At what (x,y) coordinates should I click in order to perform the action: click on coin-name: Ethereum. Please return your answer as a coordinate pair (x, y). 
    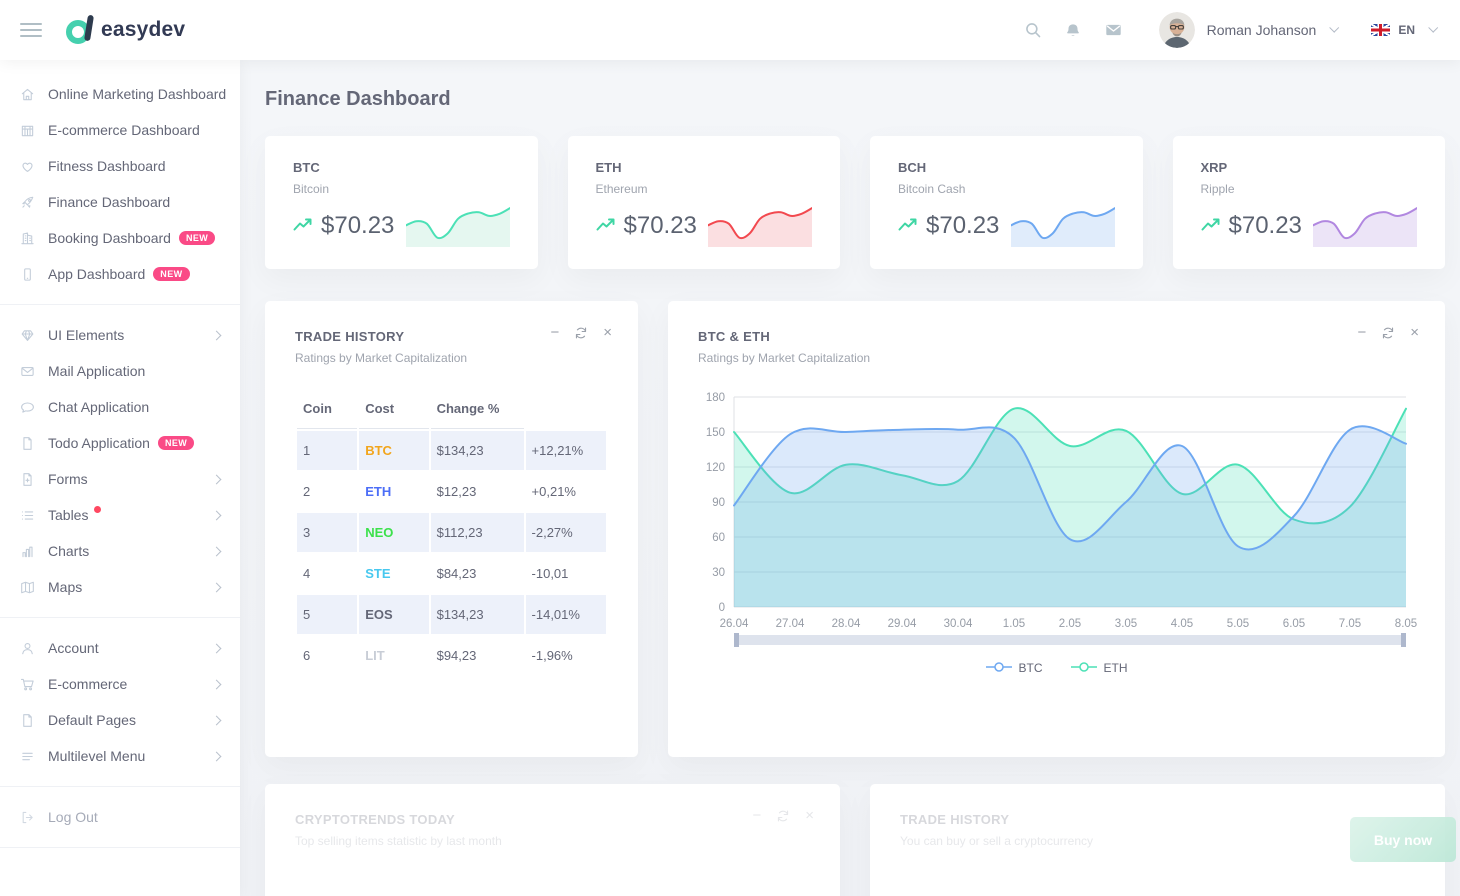
    Looking at the image, I should click on (621, 189).